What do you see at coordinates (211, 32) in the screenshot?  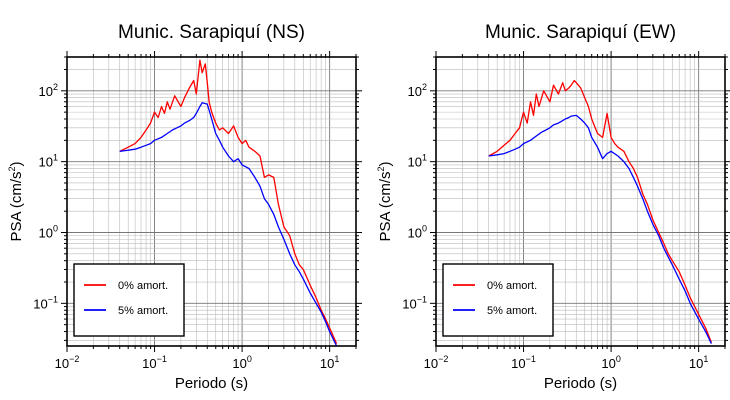 I see `chart-title: Munic. Sarapiquí (NS)` at bounding box center [211, 32].